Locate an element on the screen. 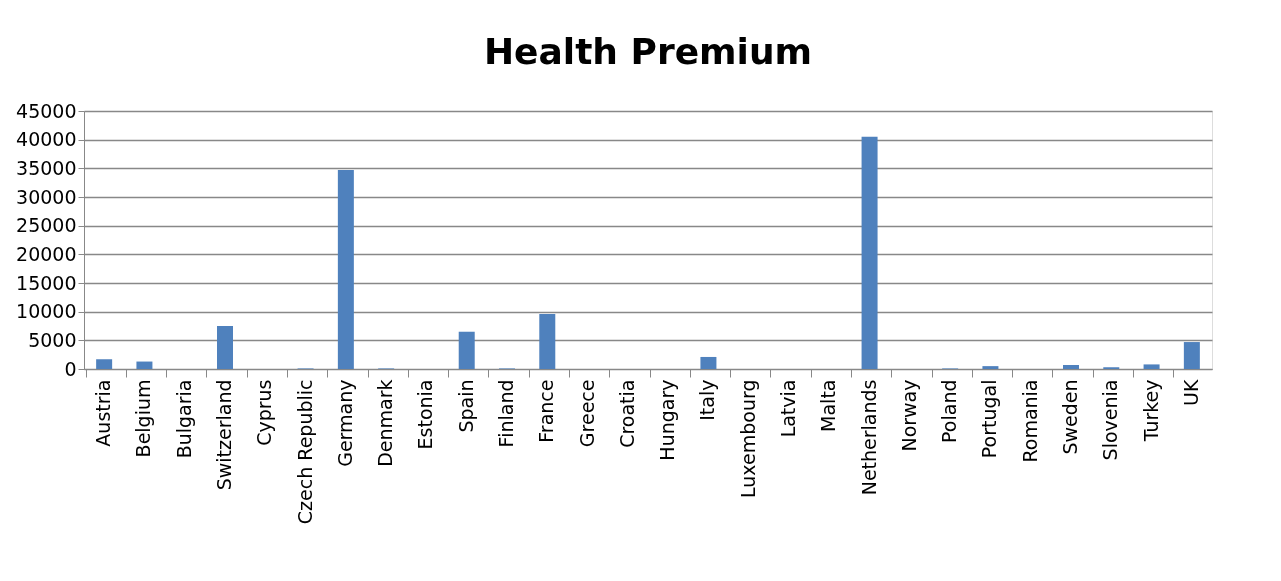 Image resolution: width=1281 pixels, height=581 pixels. y-tick-label: 0 is located at coordinates (70, 368).